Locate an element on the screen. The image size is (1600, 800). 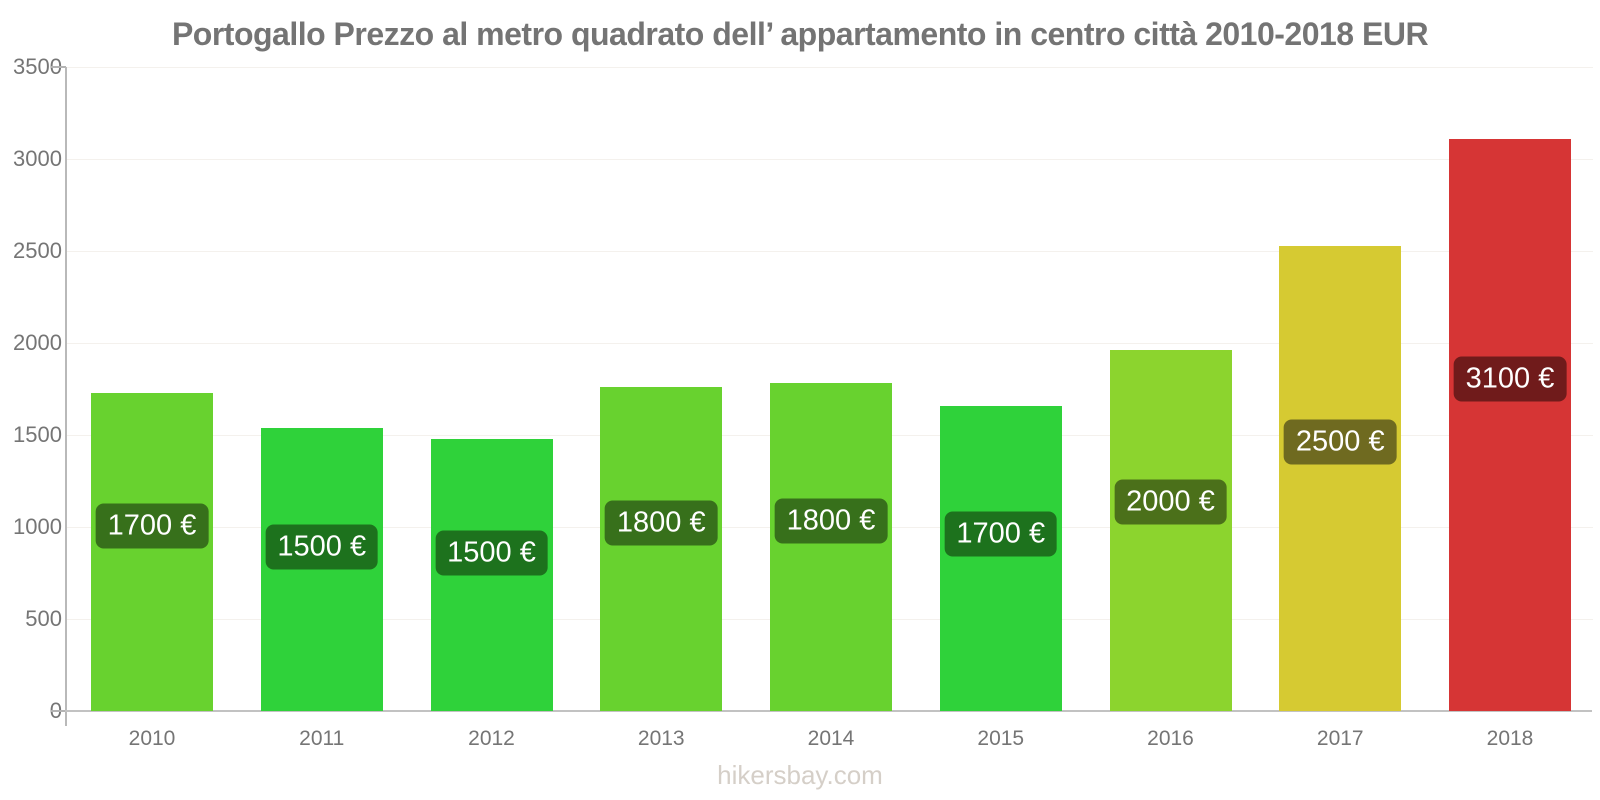
bar-2017 is located at coordinates (1340, 478).